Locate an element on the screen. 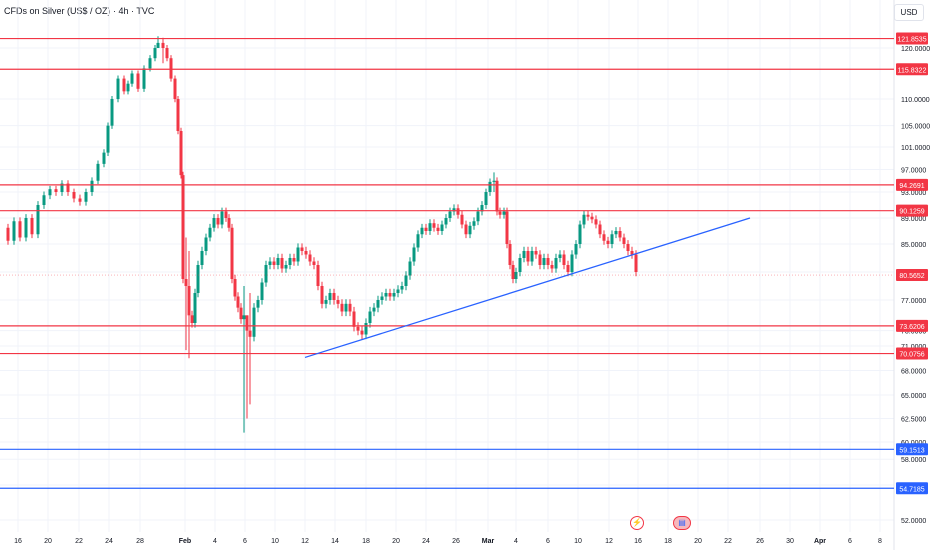 The width and height of the screenshot is (932, 550). y-tick-label: 73.0000 is located at coordinates (913, 332).